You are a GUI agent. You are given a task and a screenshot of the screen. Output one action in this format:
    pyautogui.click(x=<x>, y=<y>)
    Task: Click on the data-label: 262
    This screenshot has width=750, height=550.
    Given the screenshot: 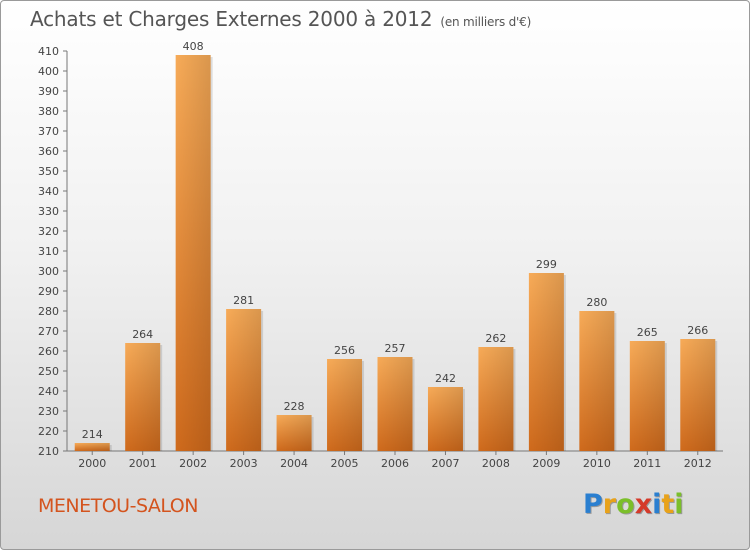 What is the action you would take?
    pyautogui.click(x=495, y=338)
    